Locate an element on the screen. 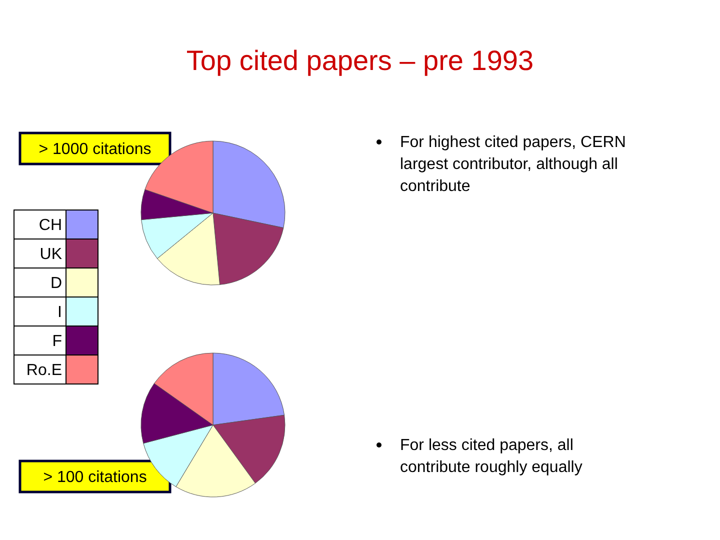  text: Top cited papers – pre 1993 is located at coordinates (360, 60).